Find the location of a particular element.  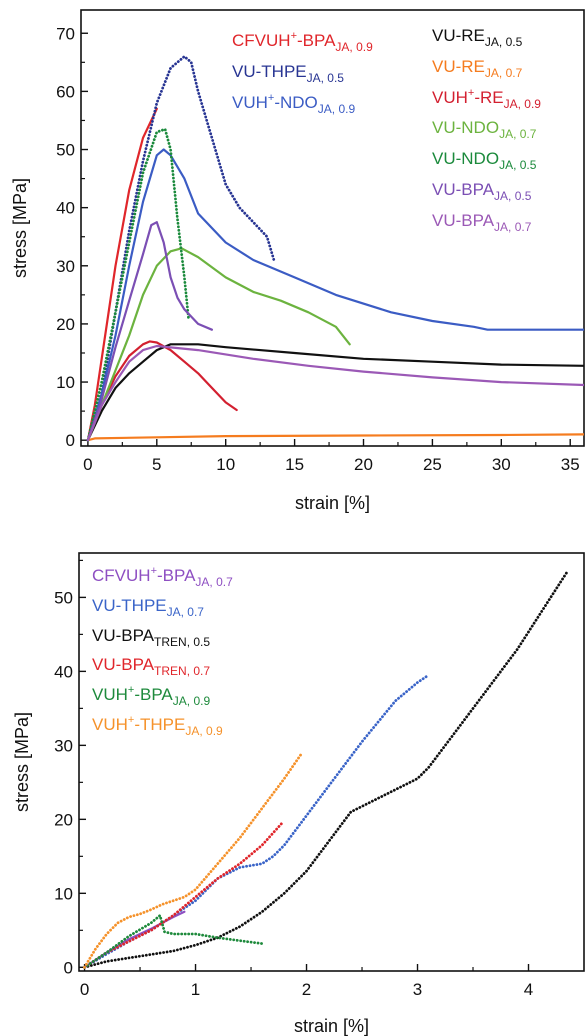

x-tick-label: 4 is located at coordinates (528, 989).